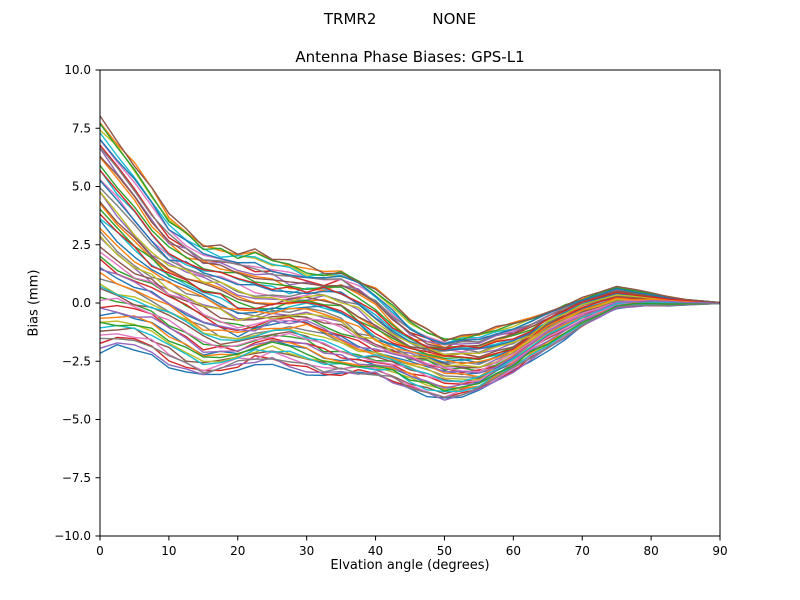  I want to click on y-tick-label: 7.5, so click(81, 128).